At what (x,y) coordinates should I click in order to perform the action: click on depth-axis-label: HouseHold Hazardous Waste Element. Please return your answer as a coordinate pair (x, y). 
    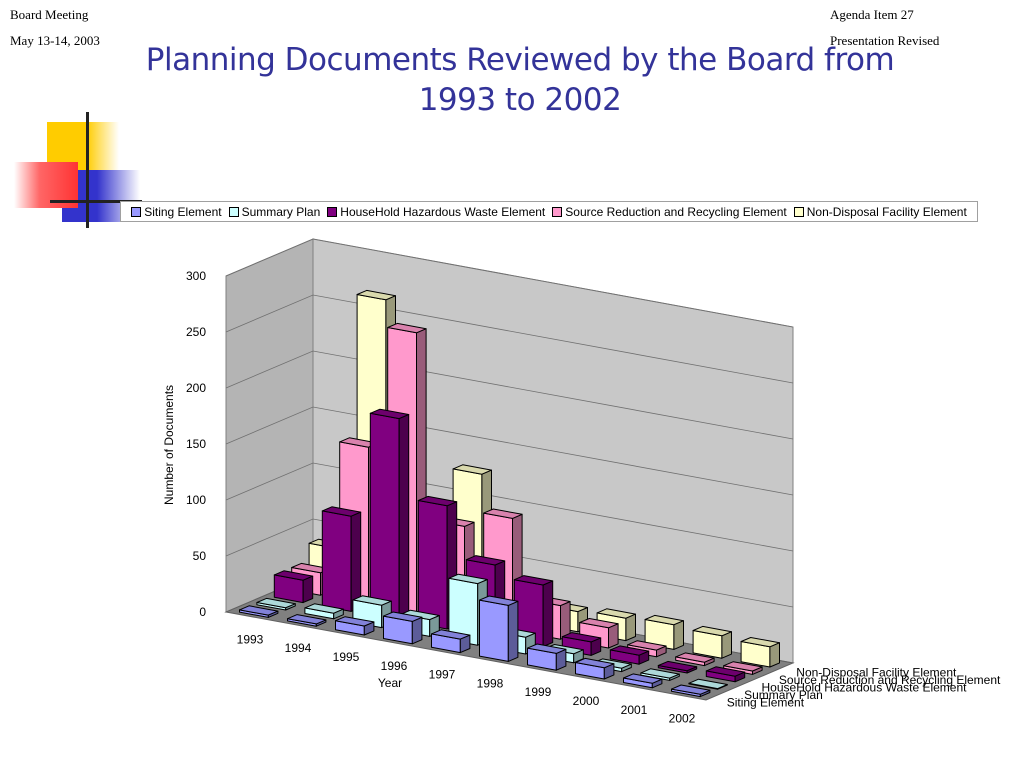
    Looking at the image, I should click on (865, 688).